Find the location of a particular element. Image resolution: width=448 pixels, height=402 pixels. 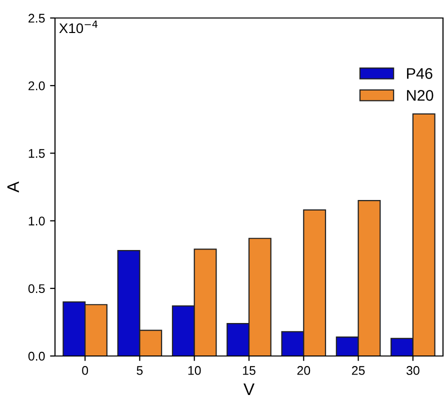

x-axis-title: V is located at coordinates (249, 390).